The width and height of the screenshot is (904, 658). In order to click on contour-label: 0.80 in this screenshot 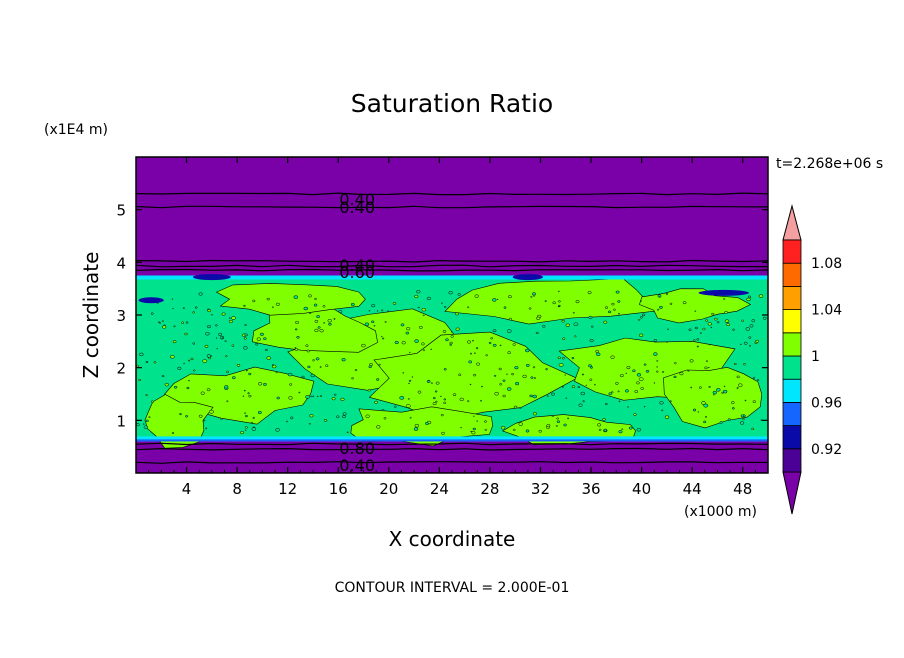, I will do `click(357, 448)`.